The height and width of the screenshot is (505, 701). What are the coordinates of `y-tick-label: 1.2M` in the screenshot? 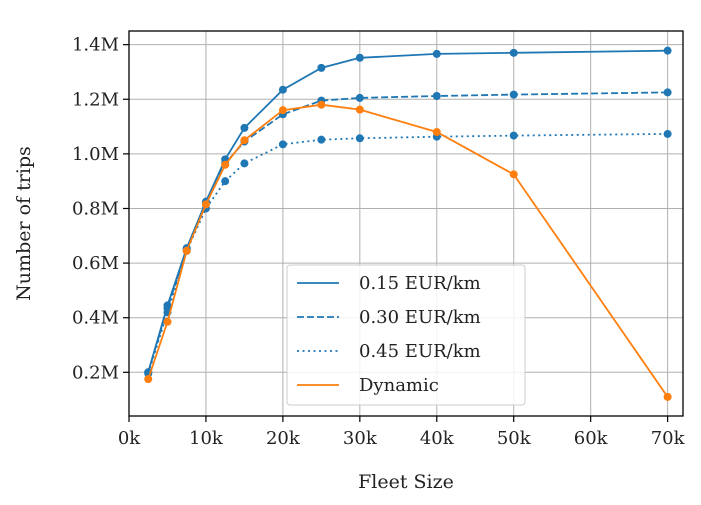 It's located at (95, 99).